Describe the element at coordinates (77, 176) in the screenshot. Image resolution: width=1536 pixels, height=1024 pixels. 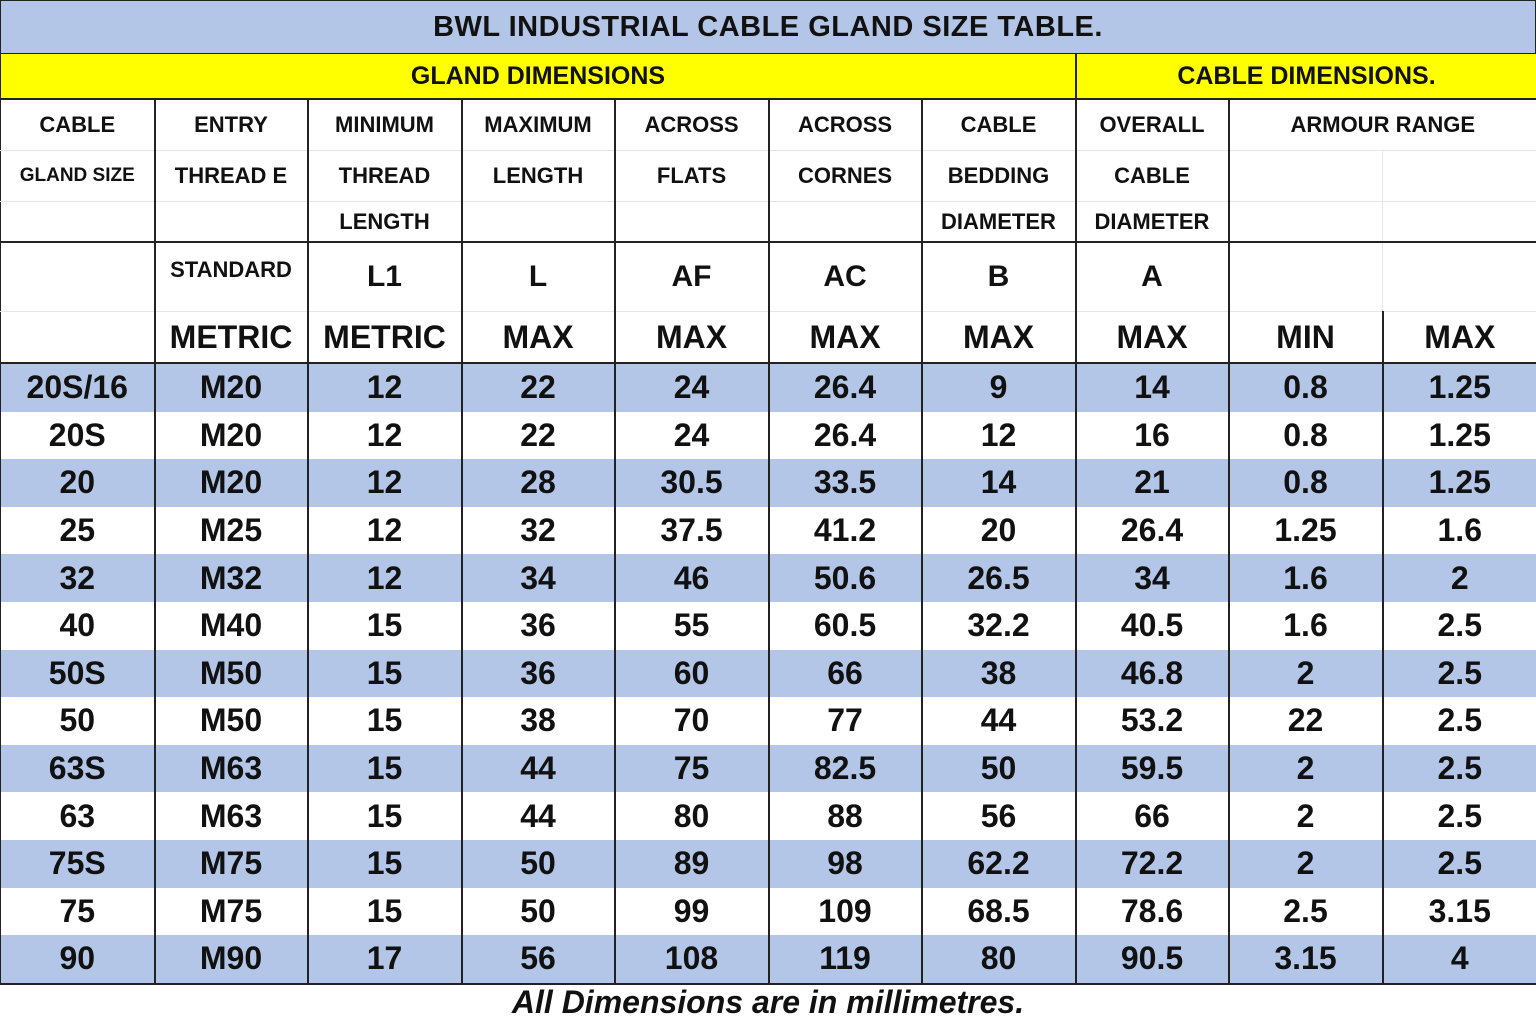
I see `header-cell: GLAND SIZE` at that location.